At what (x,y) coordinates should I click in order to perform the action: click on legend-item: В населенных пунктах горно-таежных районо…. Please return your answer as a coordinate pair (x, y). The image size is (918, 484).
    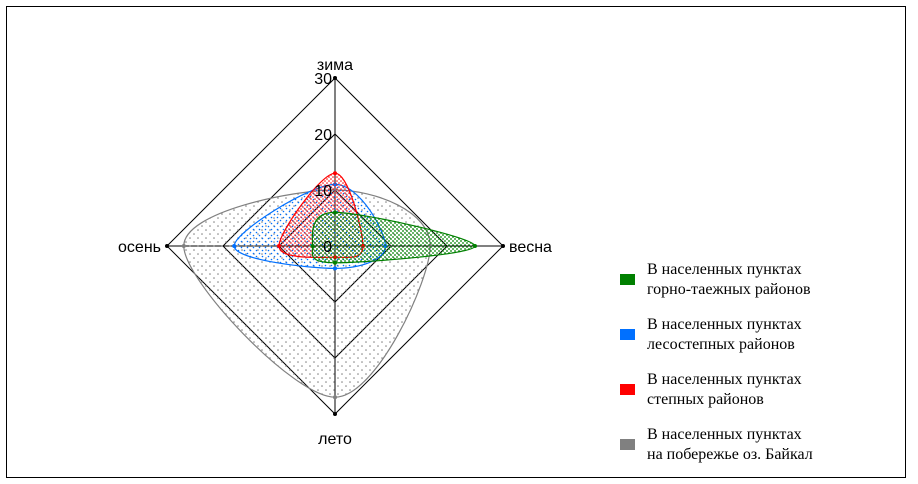
    Looking at the image, I should click on (765, 279).